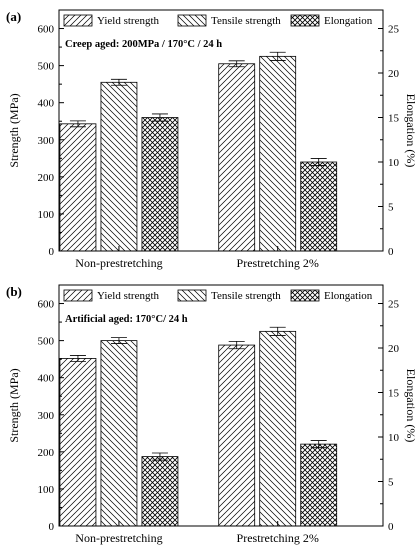  What do you see at coordinates (14, 291) in the screenshot?
I see `panel-label: (b)` at bounding box center [14, 291].